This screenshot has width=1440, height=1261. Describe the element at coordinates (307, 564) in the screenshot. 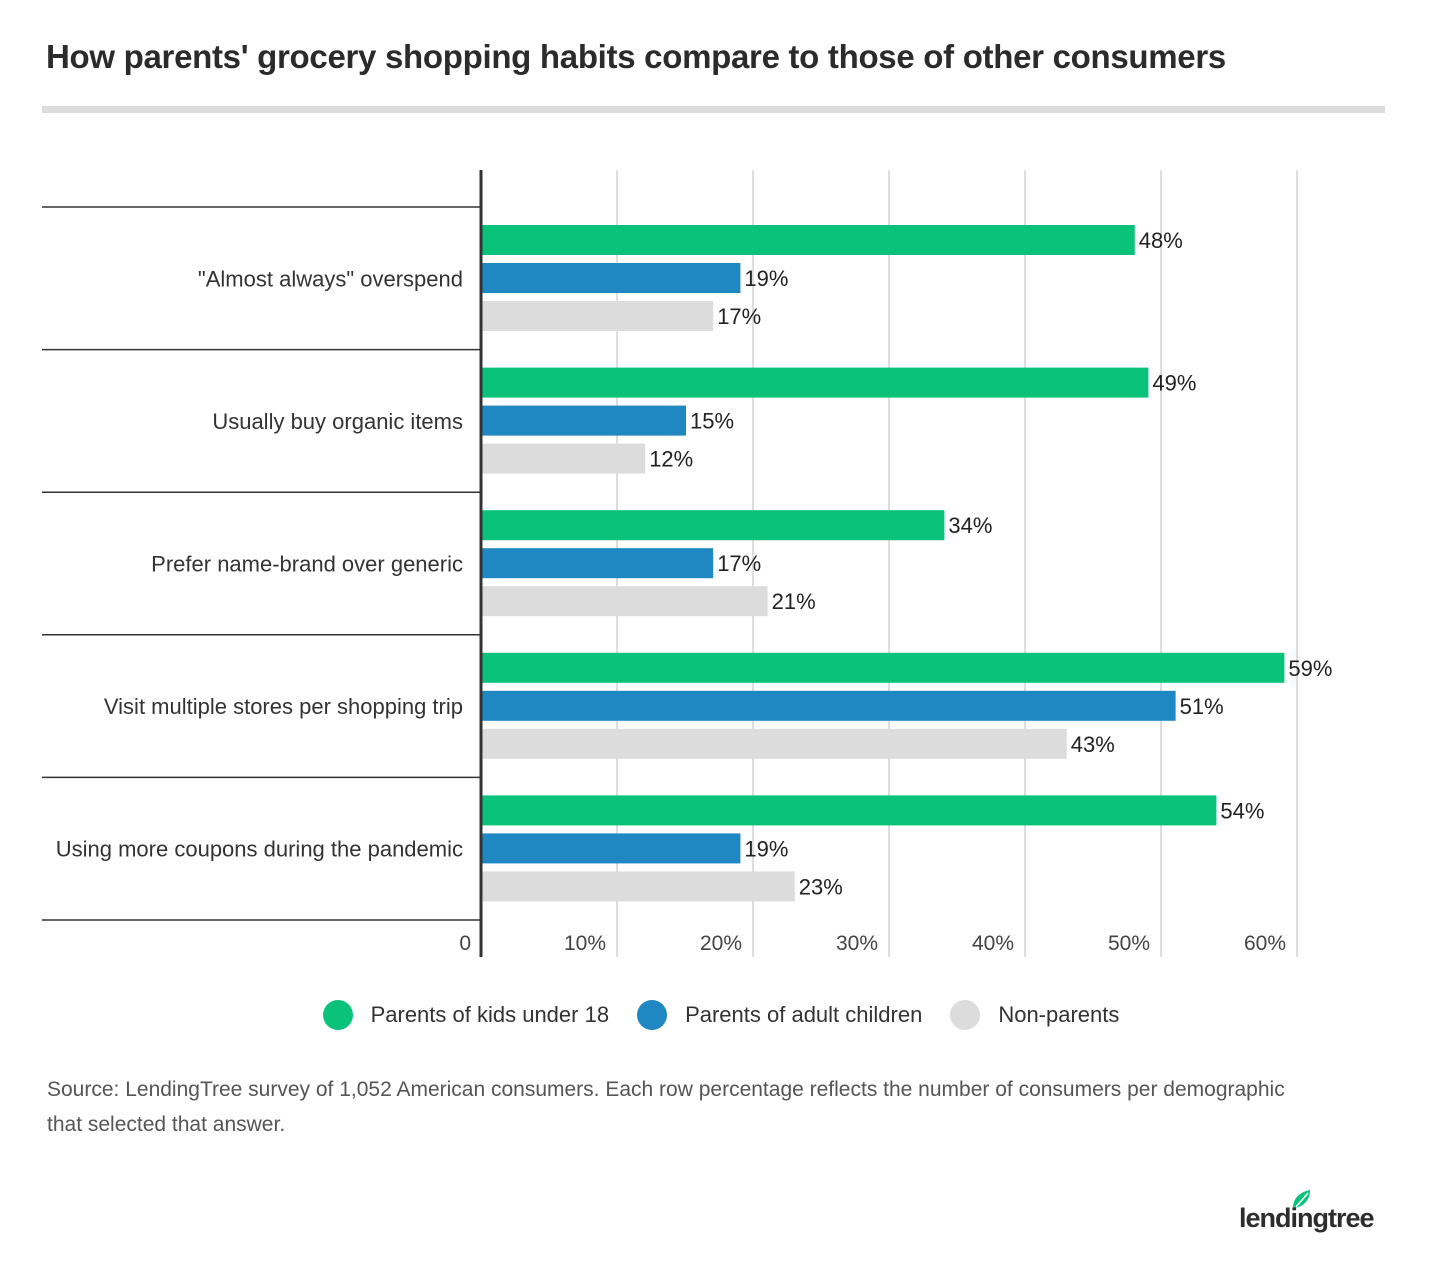

I see `category-label: Prefer name-brand over generic` at that location.